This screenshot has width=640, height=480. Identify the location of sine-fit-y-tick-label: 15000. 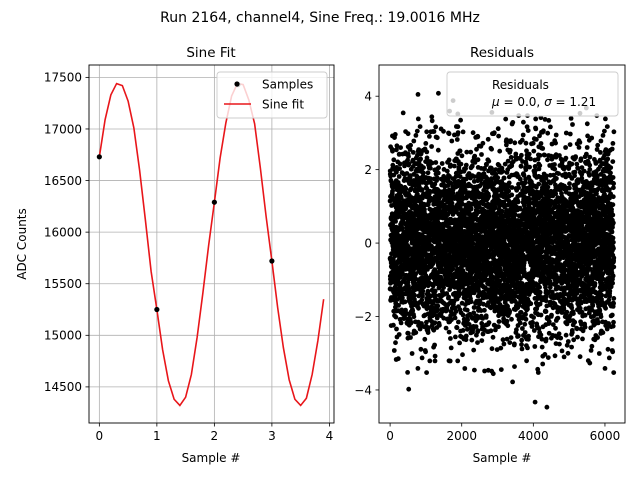
(63, 336).